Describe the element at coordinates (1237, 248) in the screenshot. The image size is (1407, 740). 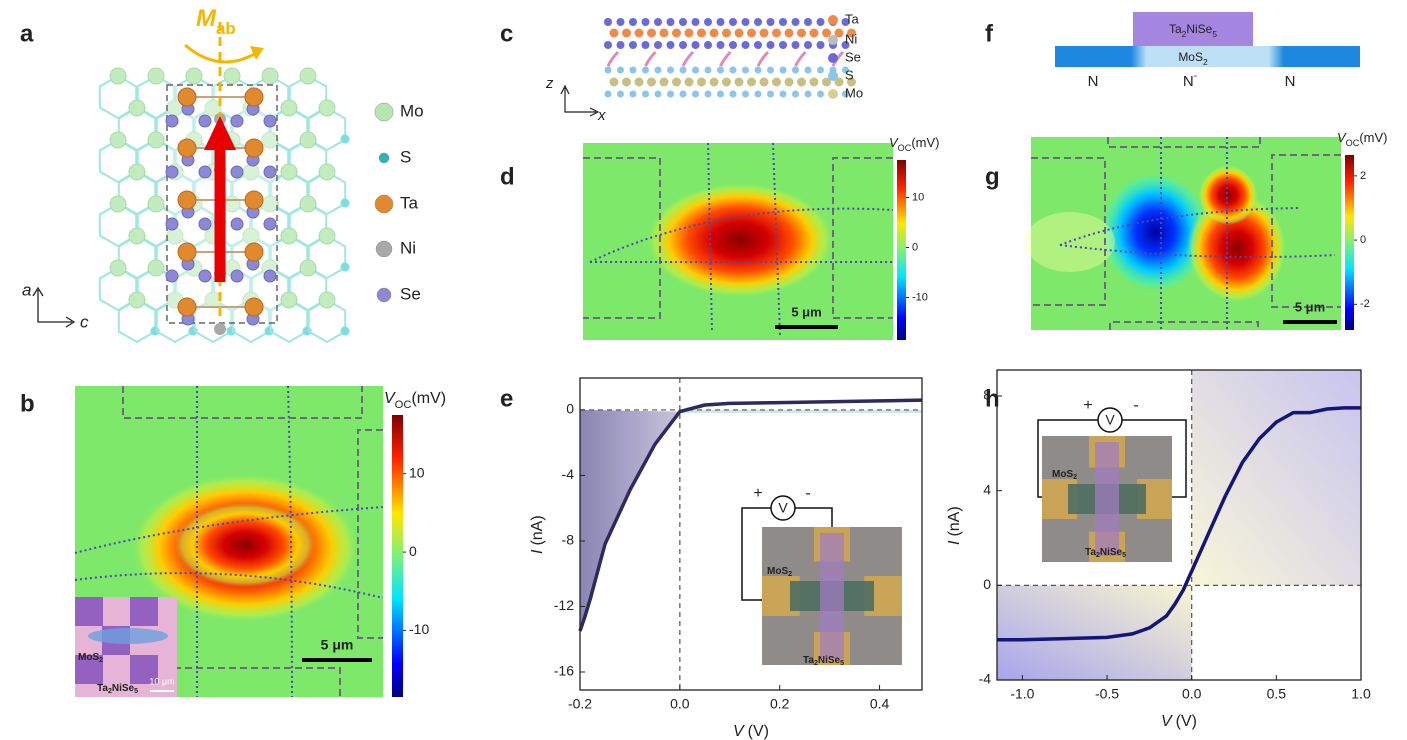
I see `signal-region` at that location.